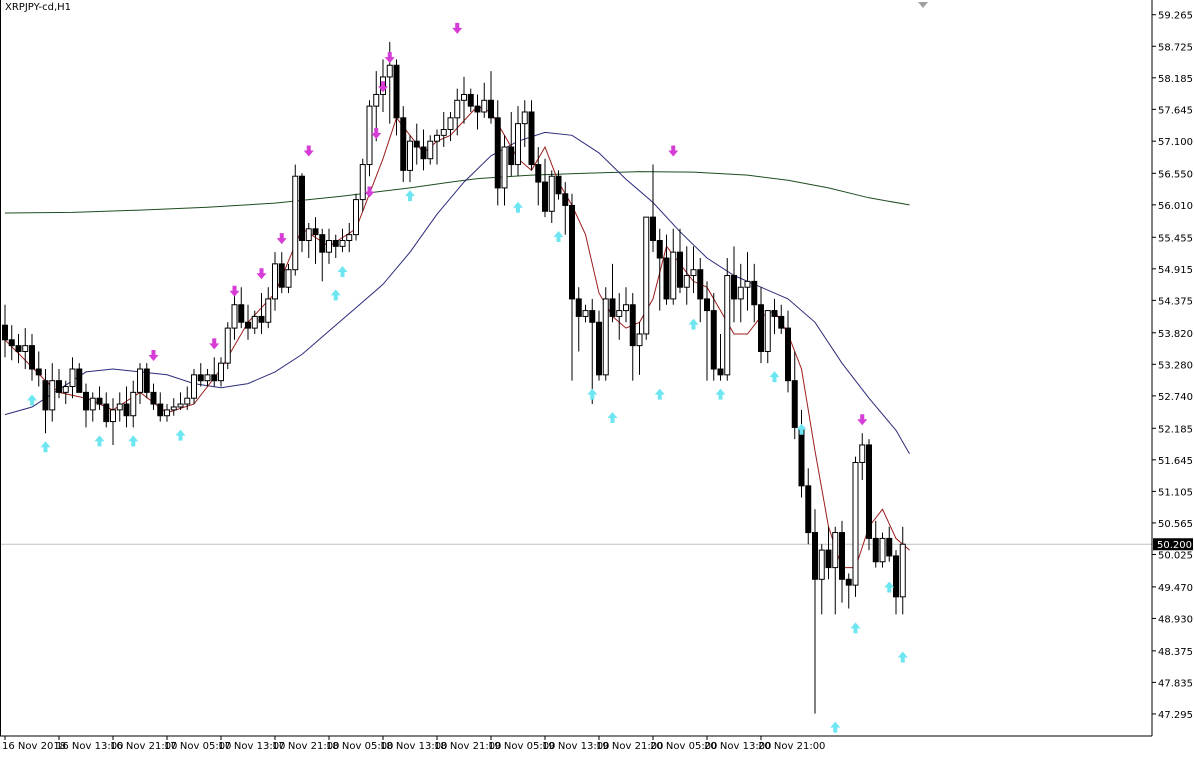 The image size is (1194, 760). Describe the element at coordinates (1175, 652) in the screenshot. I see `price-tick-label: 48.375` at that location.